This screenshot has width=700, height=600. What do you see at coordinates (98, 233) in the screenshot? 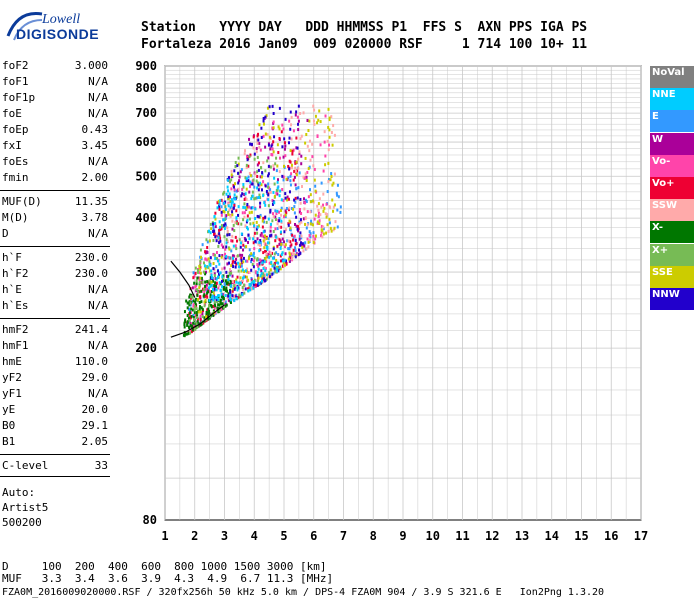
I see `param-value: N/A` at bounding box center [98, 233].